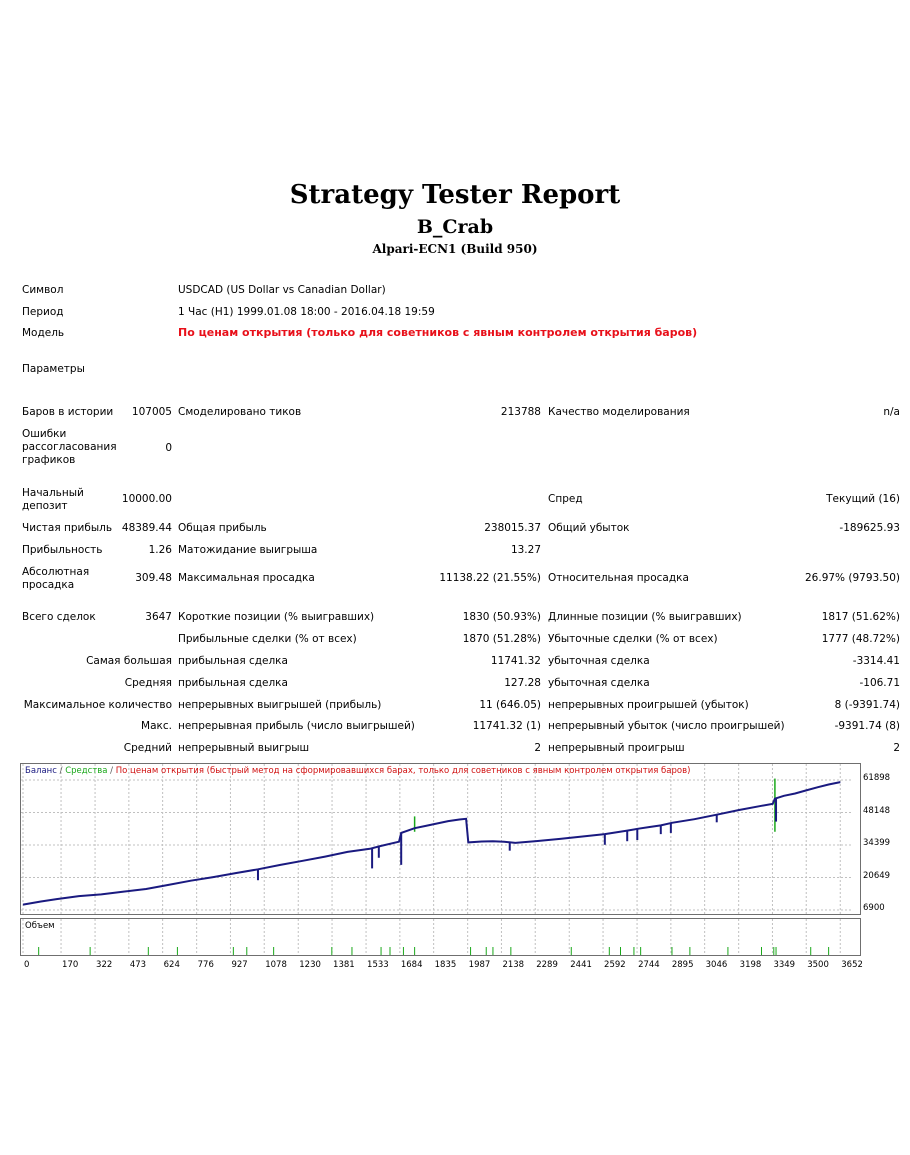 The height and width of the screenshot is (1155, 910). What do you see at coordinates (431, 843) in the screenshot?
I see `balance-line` at bounding box center [431, 843].